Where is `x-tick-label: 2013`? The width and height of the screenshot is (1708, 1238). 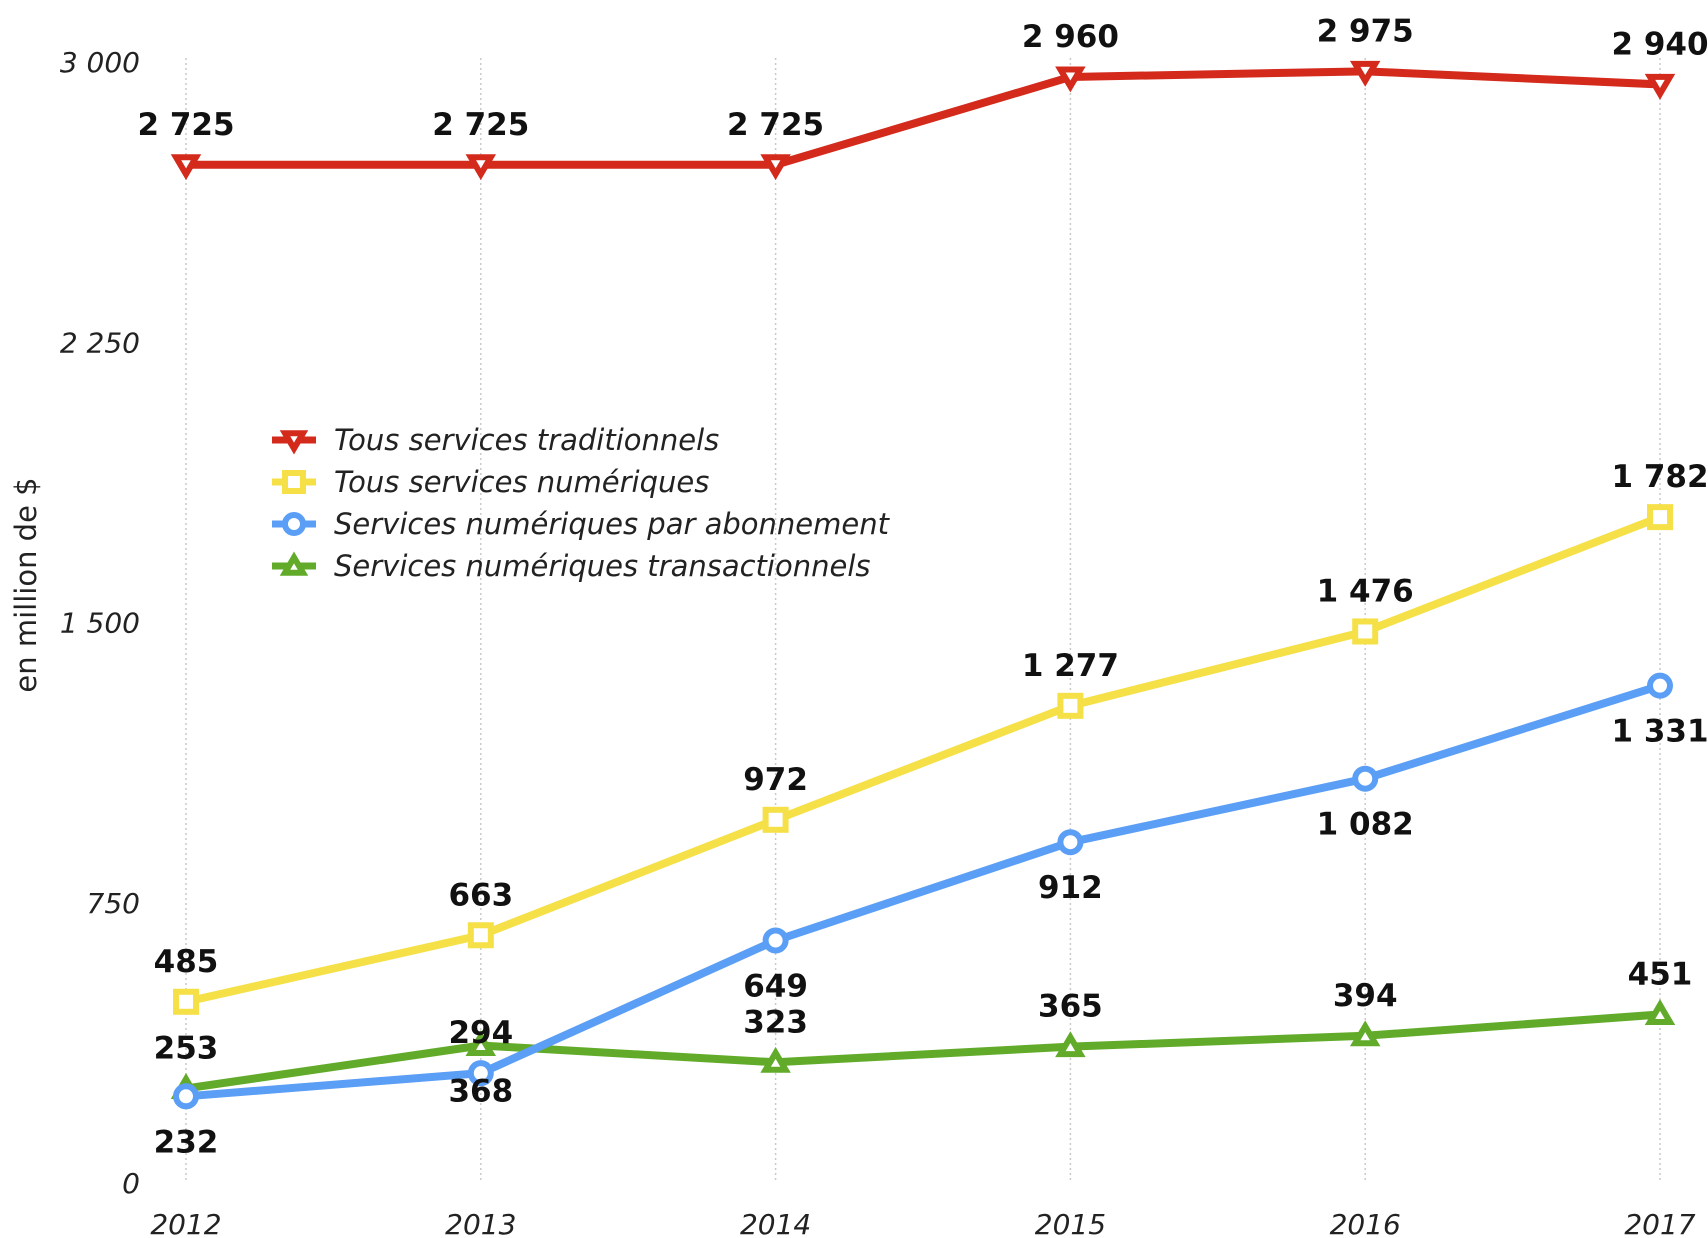
x-tick-label: 2013 is located at coordinates (480, 1223).